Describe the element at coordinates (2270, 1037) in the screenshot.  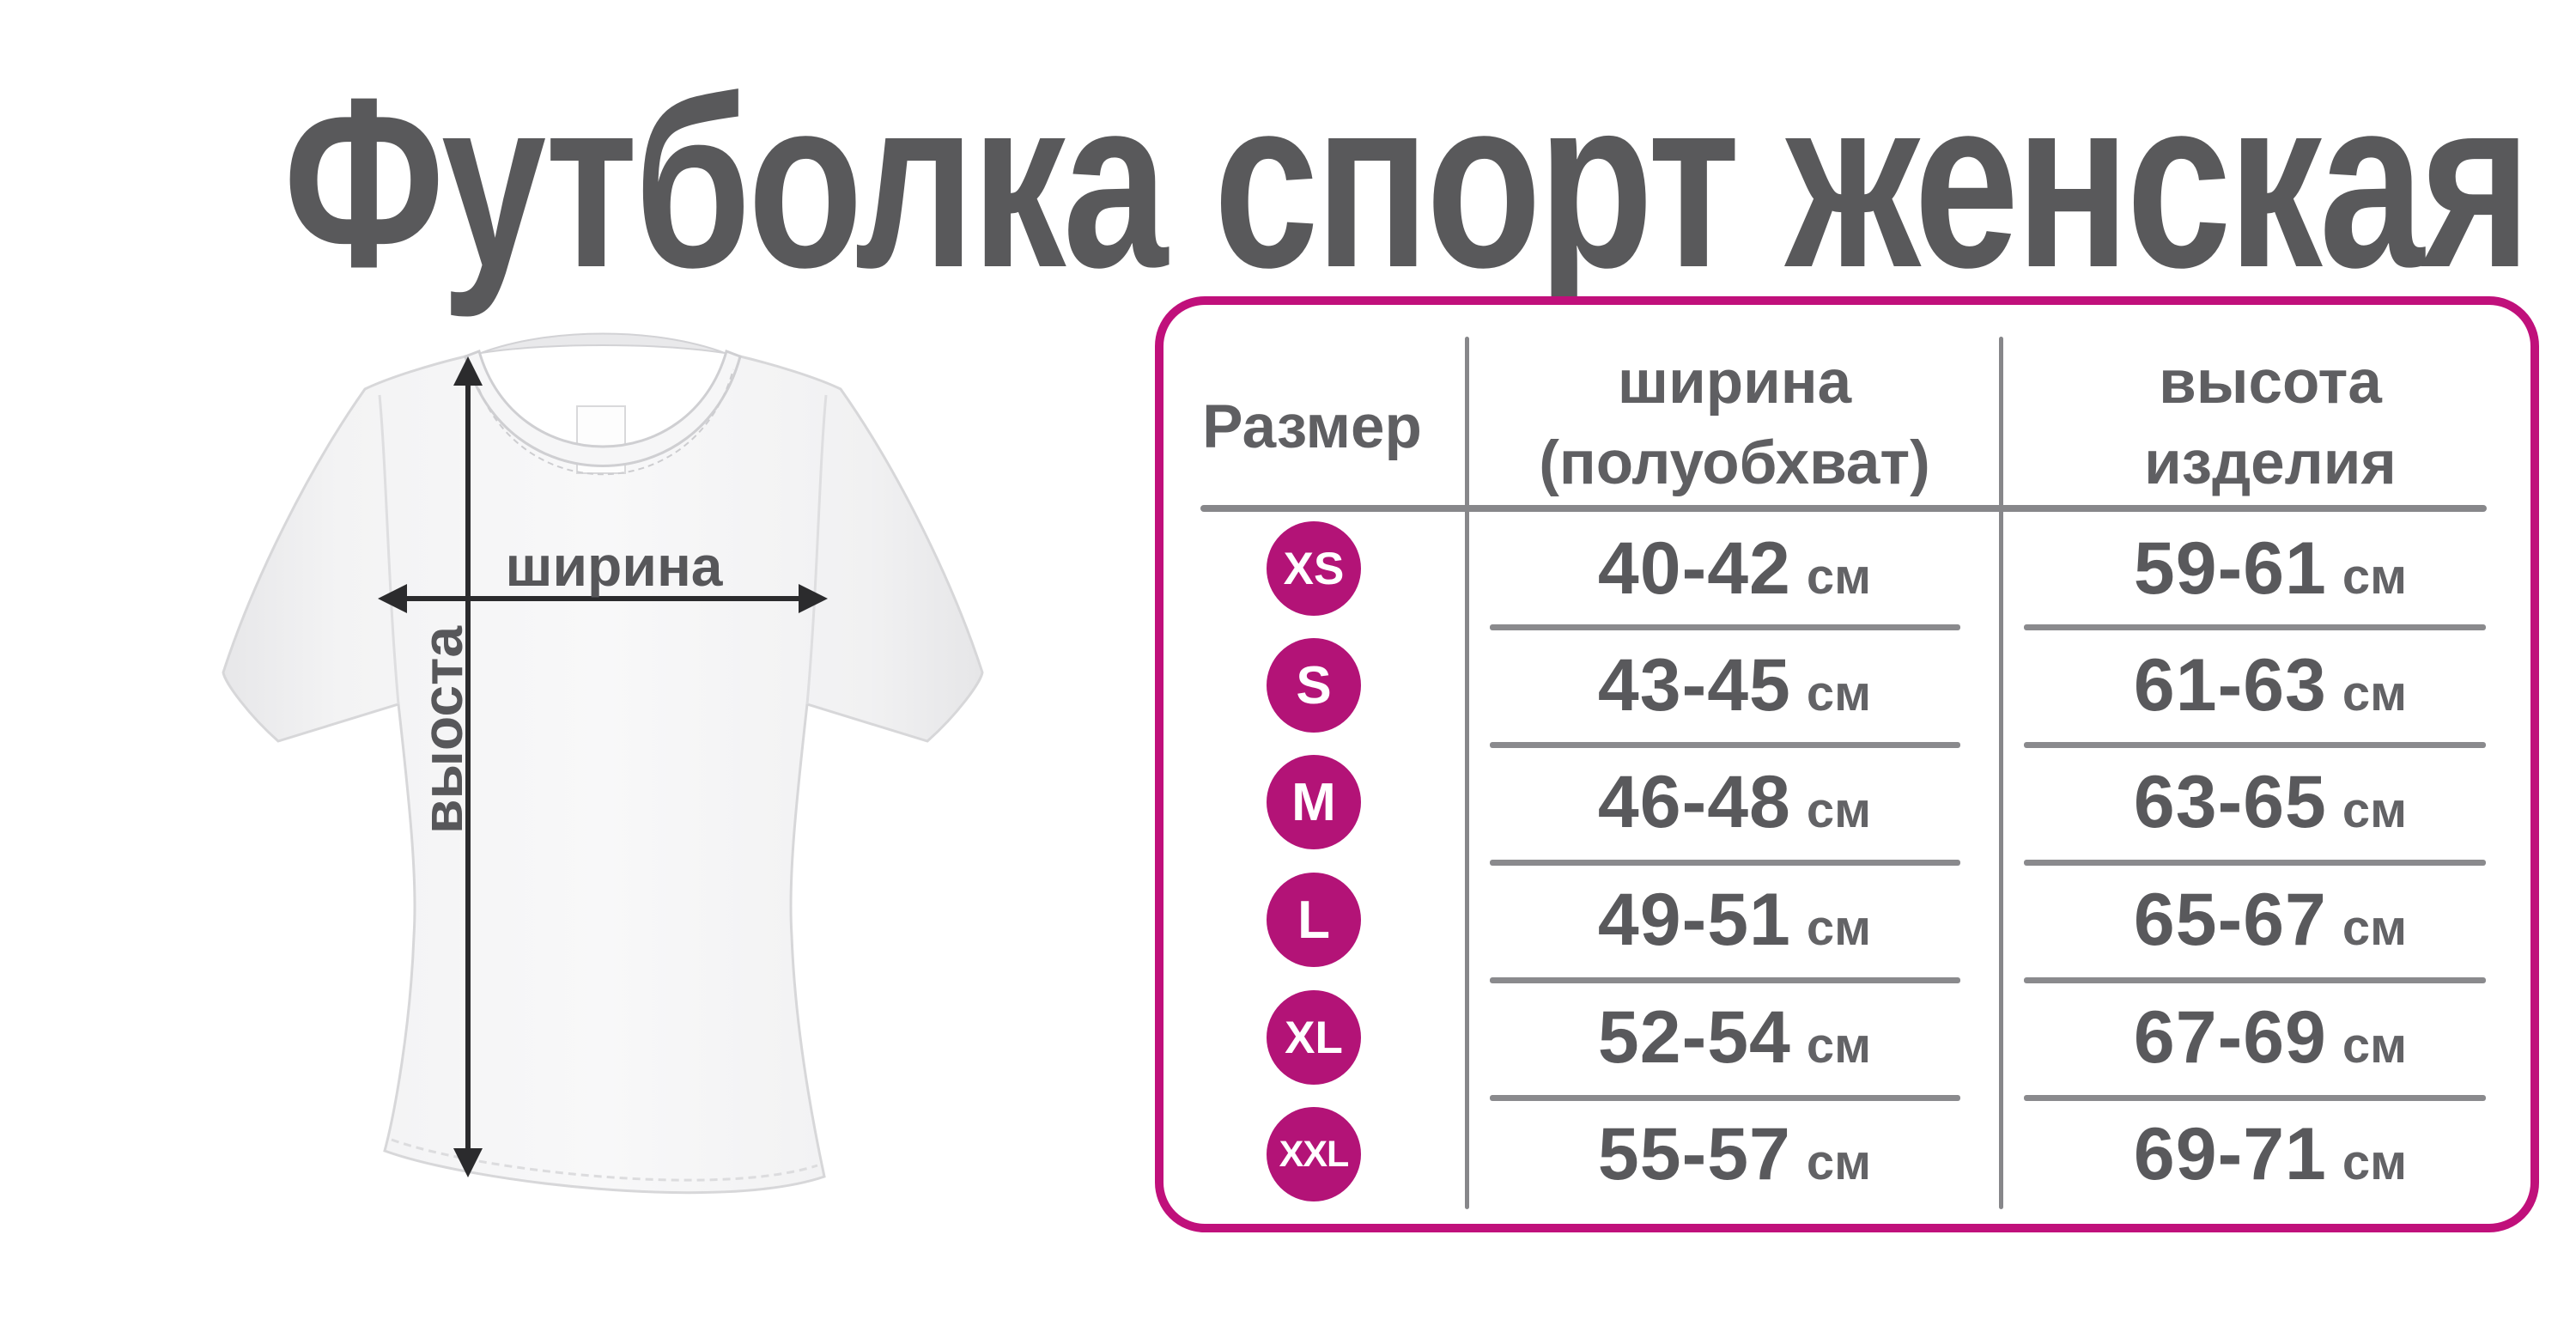
I see `height-value-xl: 67-69 см` at that location.